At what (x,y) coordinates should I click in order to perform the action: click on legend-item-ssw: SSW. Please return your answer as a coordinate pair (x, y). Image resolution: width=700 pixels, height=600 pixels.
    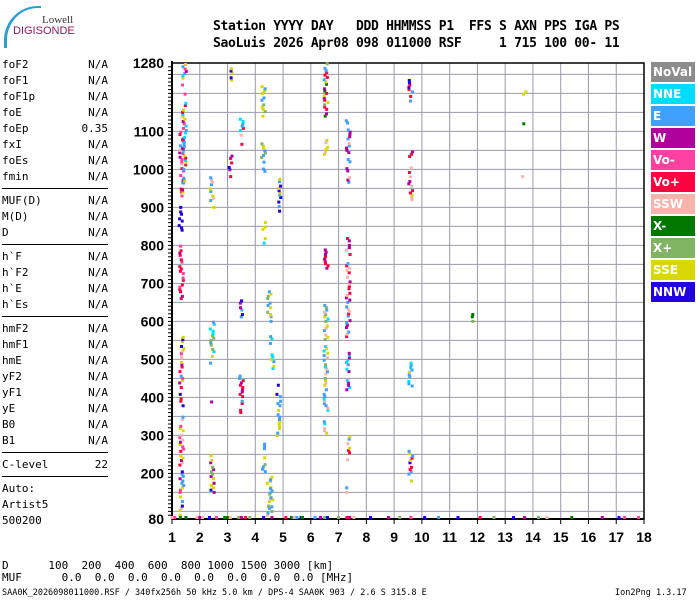
    Looking at the image, I should click on (673, 204).